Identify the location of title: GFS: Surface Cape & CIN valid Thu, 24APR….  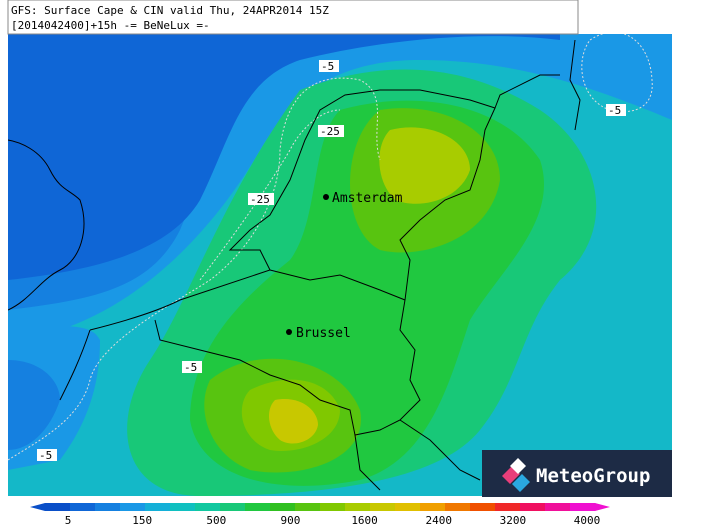
(170, 10).